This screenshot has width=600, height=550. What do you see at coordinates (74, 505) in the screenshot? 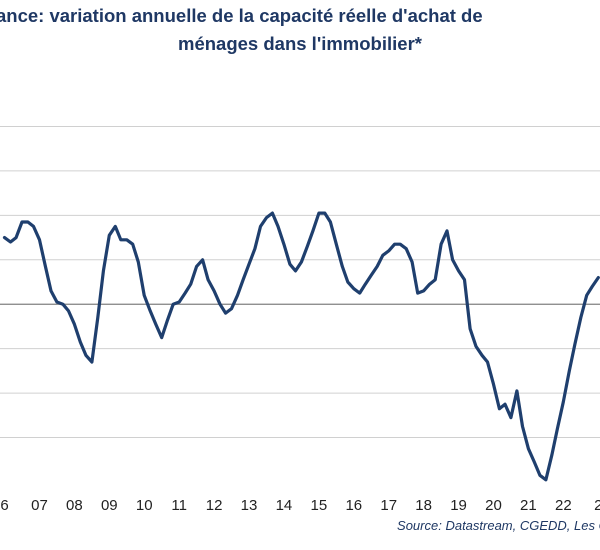
I see `x-tick-label: 08` at bounding box center [74, 505].